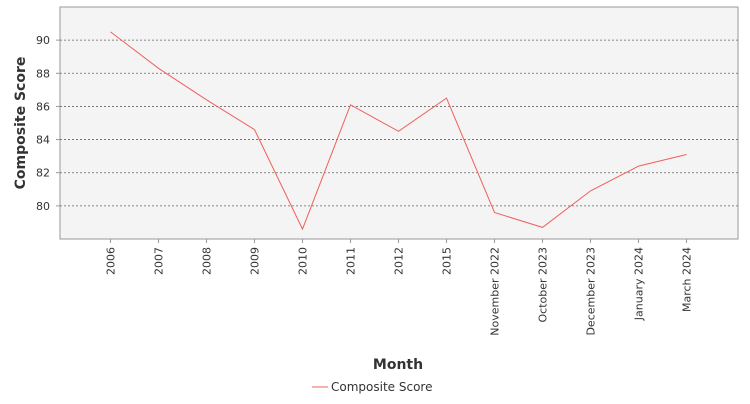  Describe the element at coordinates (48, 123) in the screenshot. I see `y-axis-ticks: 80 82 84 86 88 90` at that location.